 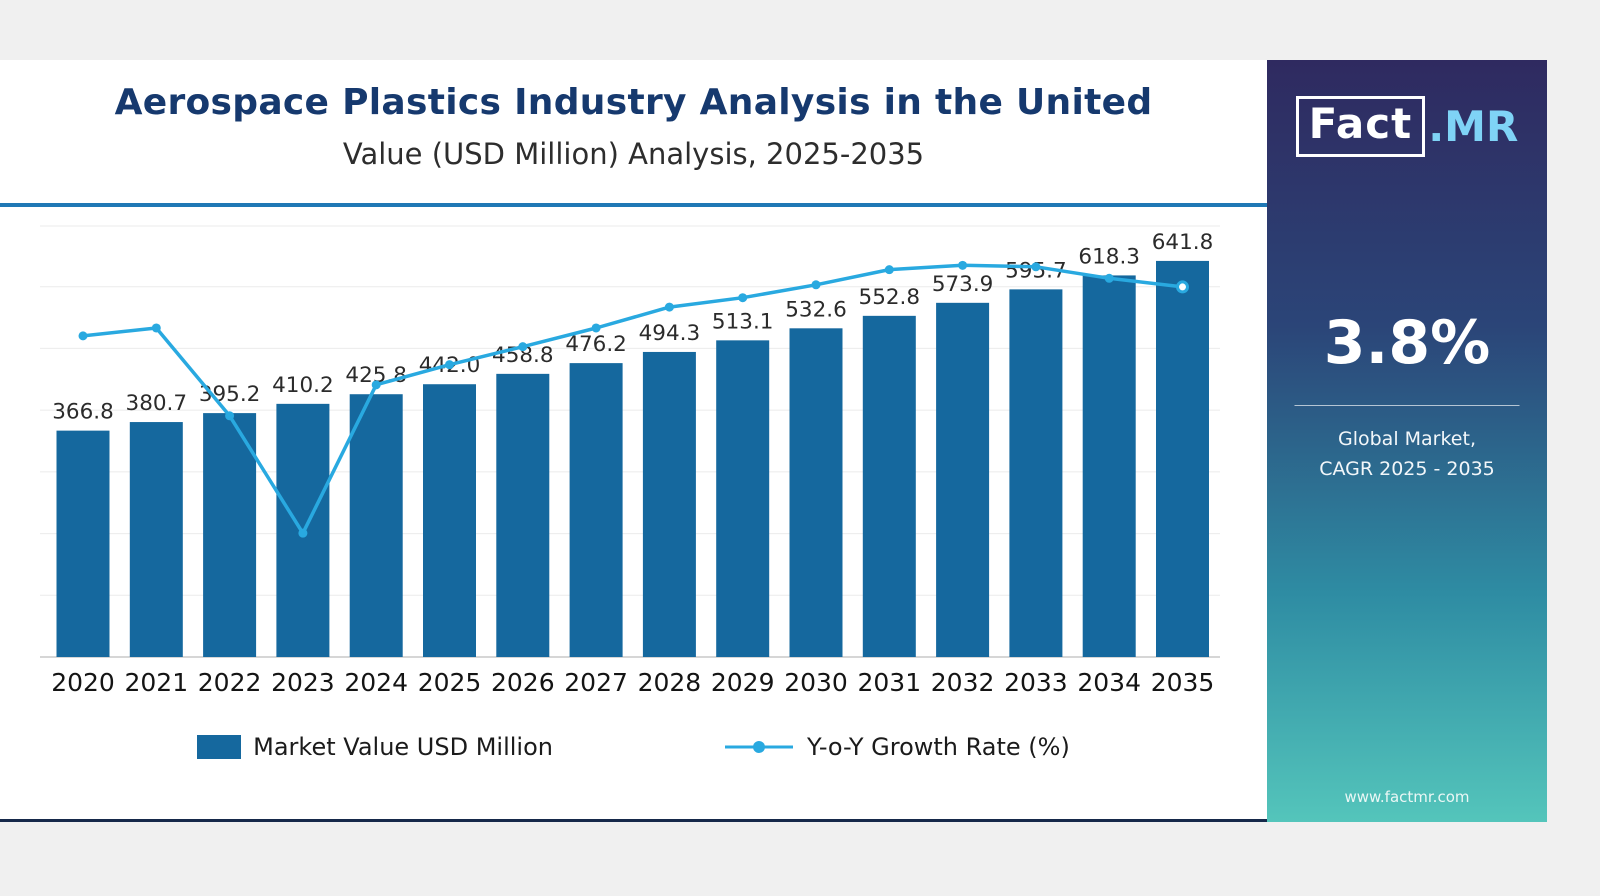 What do you see at coordinates (83, 412) in the screenshot?
I see `bar-value-label-2020: 366.8` at bounding box center [83, 412].